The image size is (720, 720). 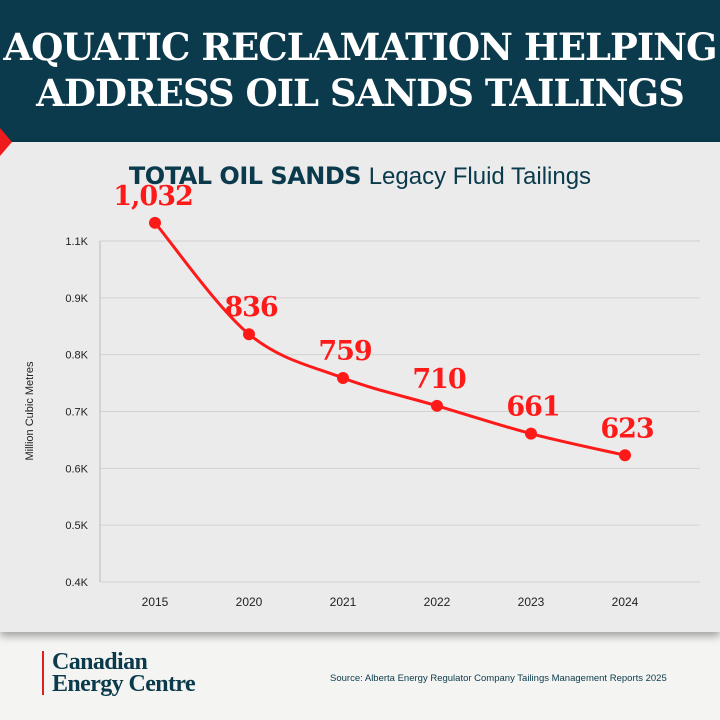 I want to click on title-line-2: ADDRESS OIL SANDS TAILINGS, so click(x=360, y=93).